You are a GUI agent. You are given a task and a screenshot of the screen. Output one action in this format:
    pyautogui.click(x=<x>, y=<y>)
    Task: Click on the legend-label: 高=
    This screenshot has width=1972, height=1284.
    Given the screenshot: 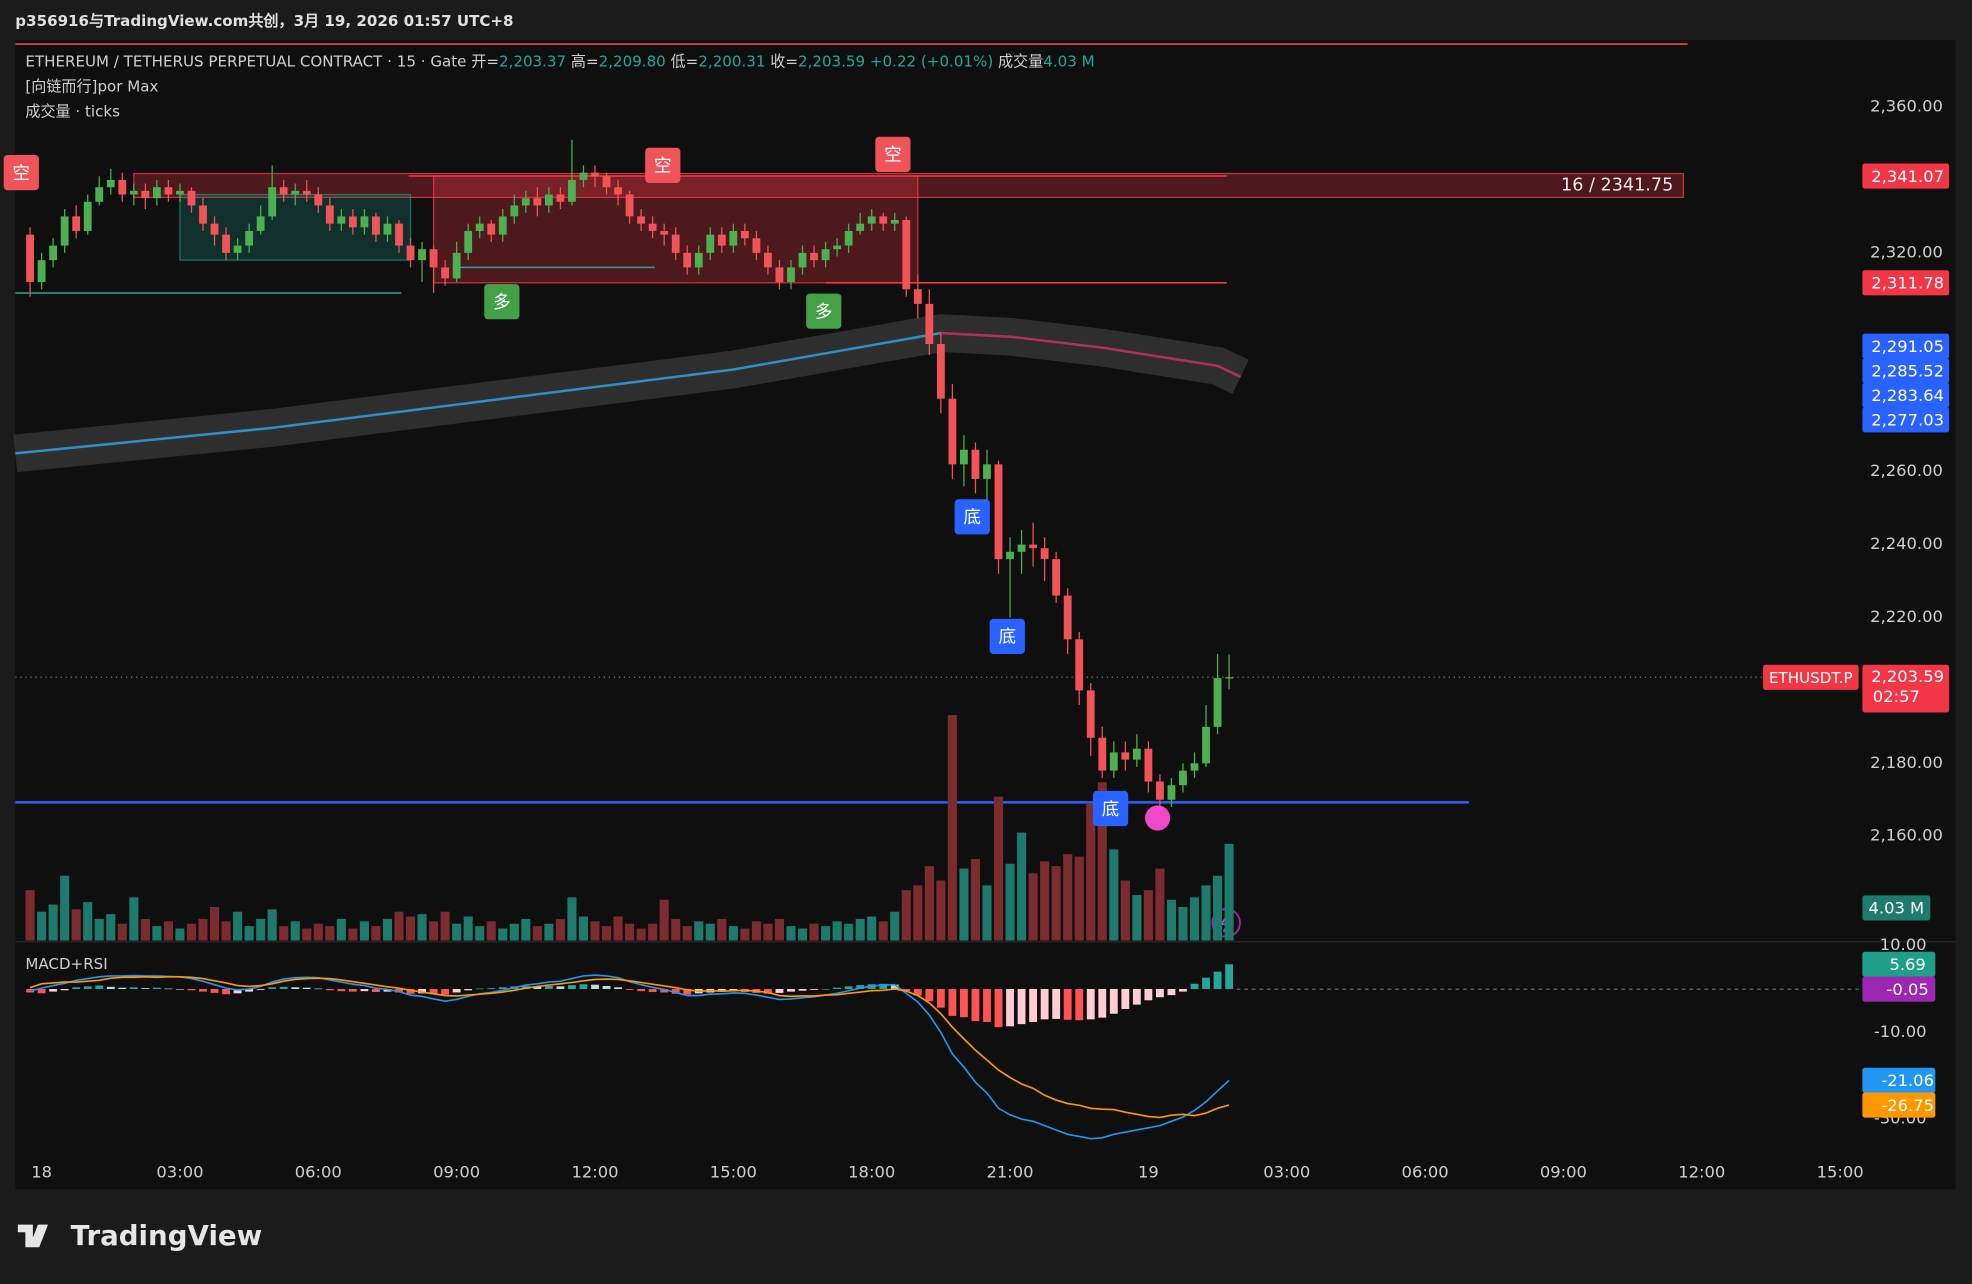 What is the action you would take?
    pyautogui.click(x=585, y=61)
    